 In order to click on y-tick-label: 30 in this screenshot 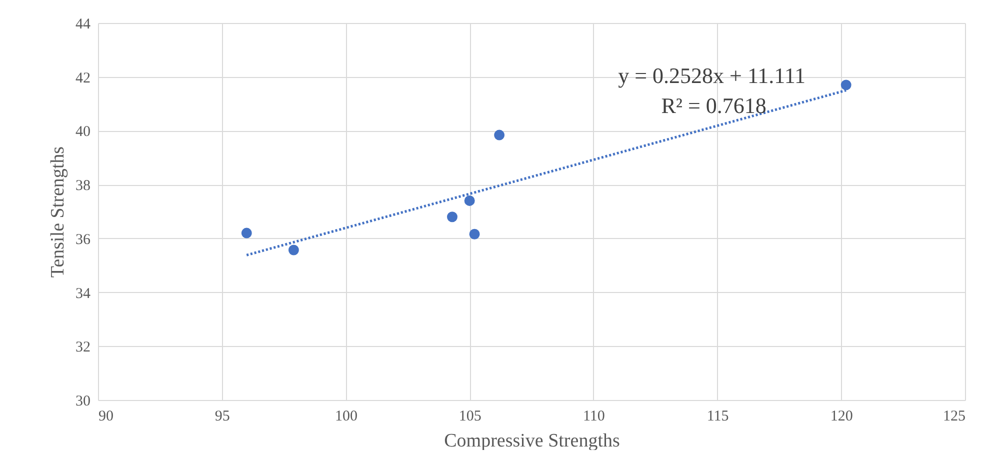, I will do `click(83, 402)`.